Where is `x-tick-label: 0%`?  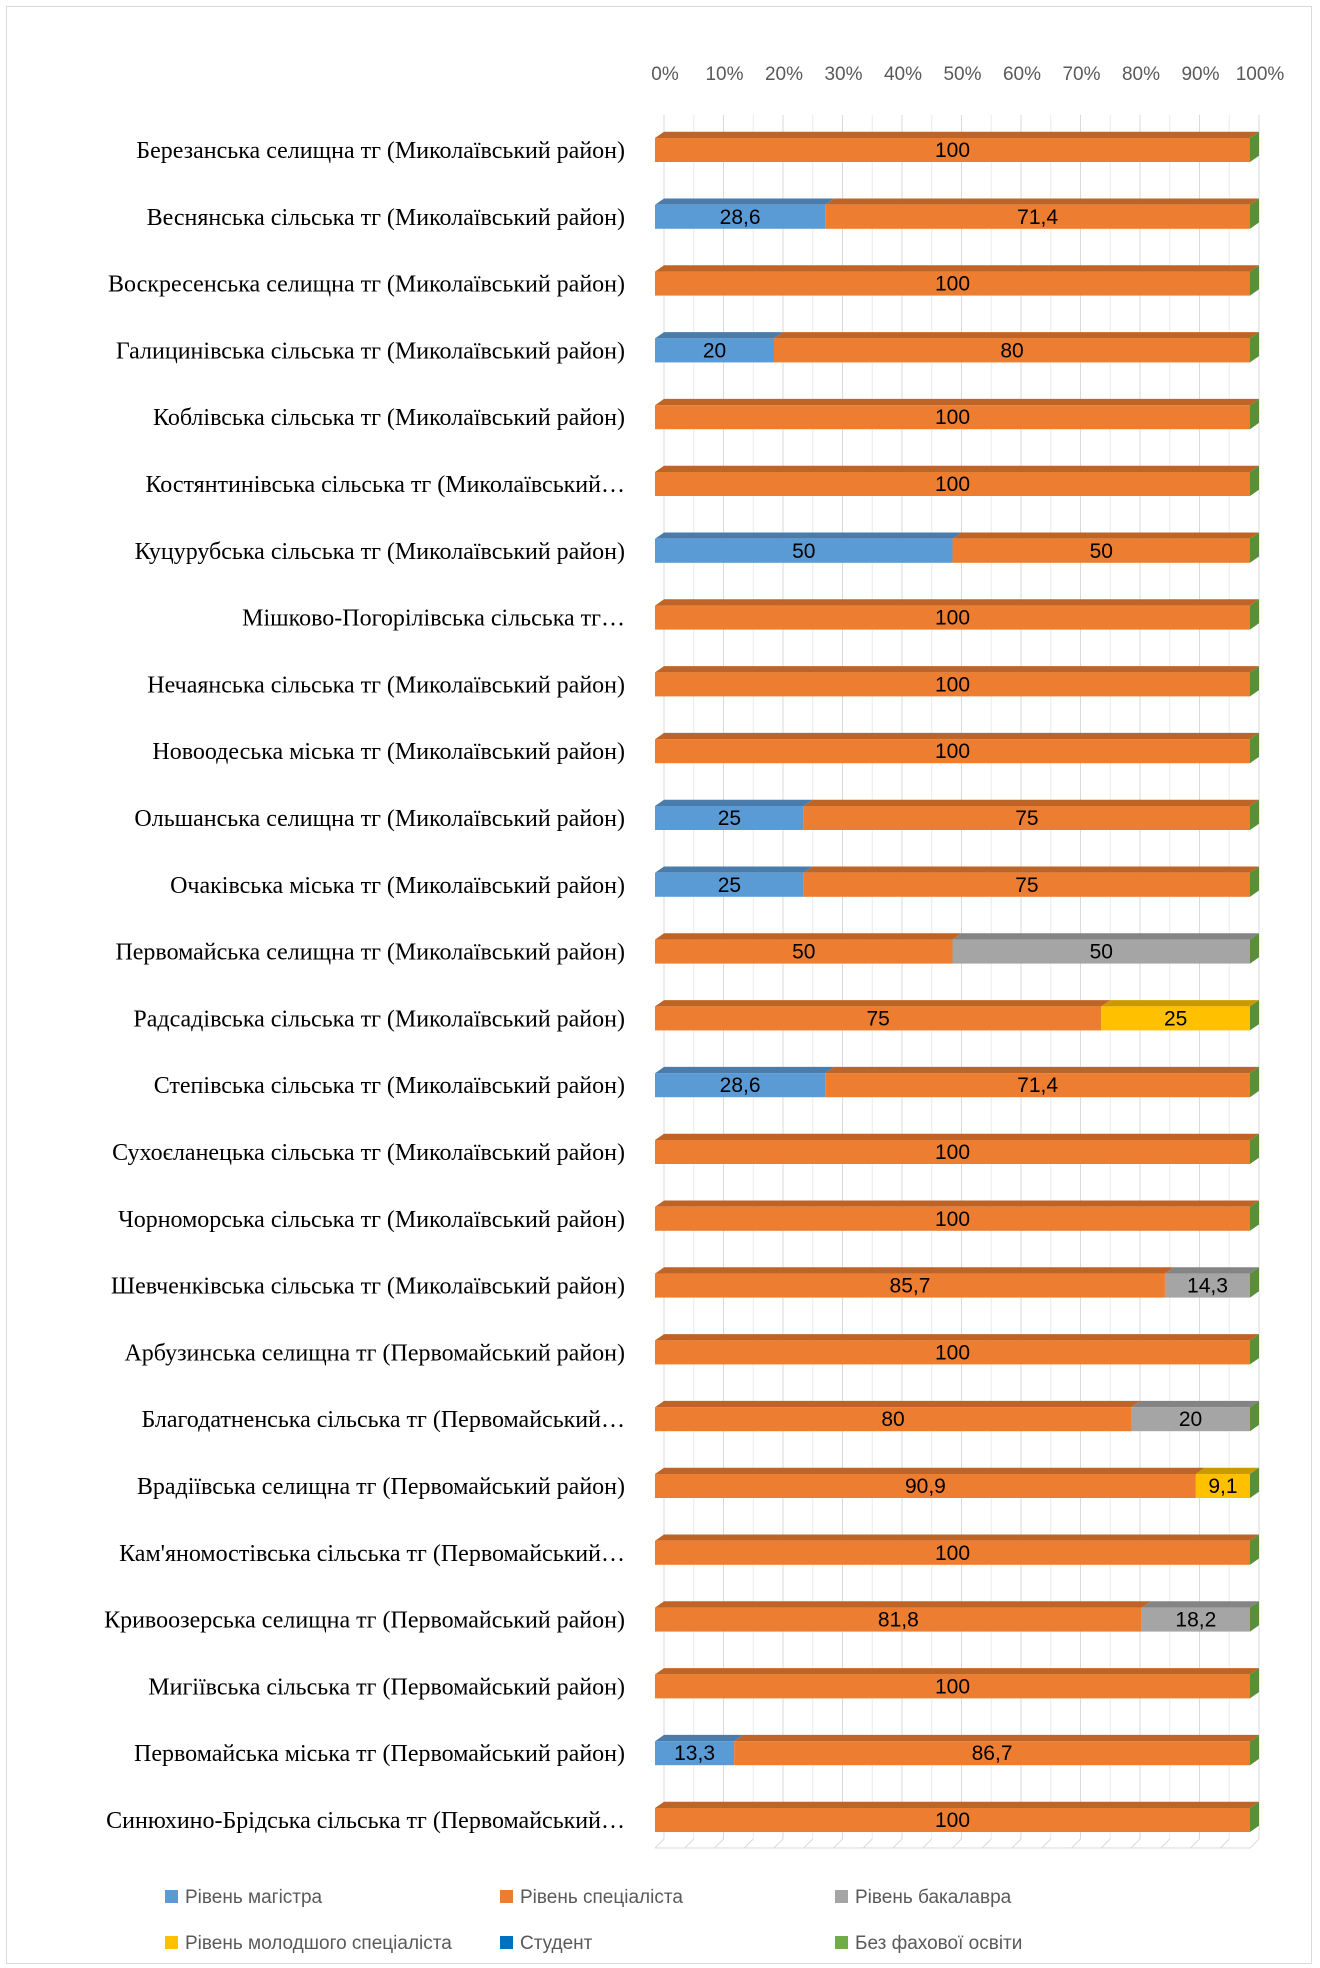
x-tick-label: 0% is located at coordinates (665, 74).